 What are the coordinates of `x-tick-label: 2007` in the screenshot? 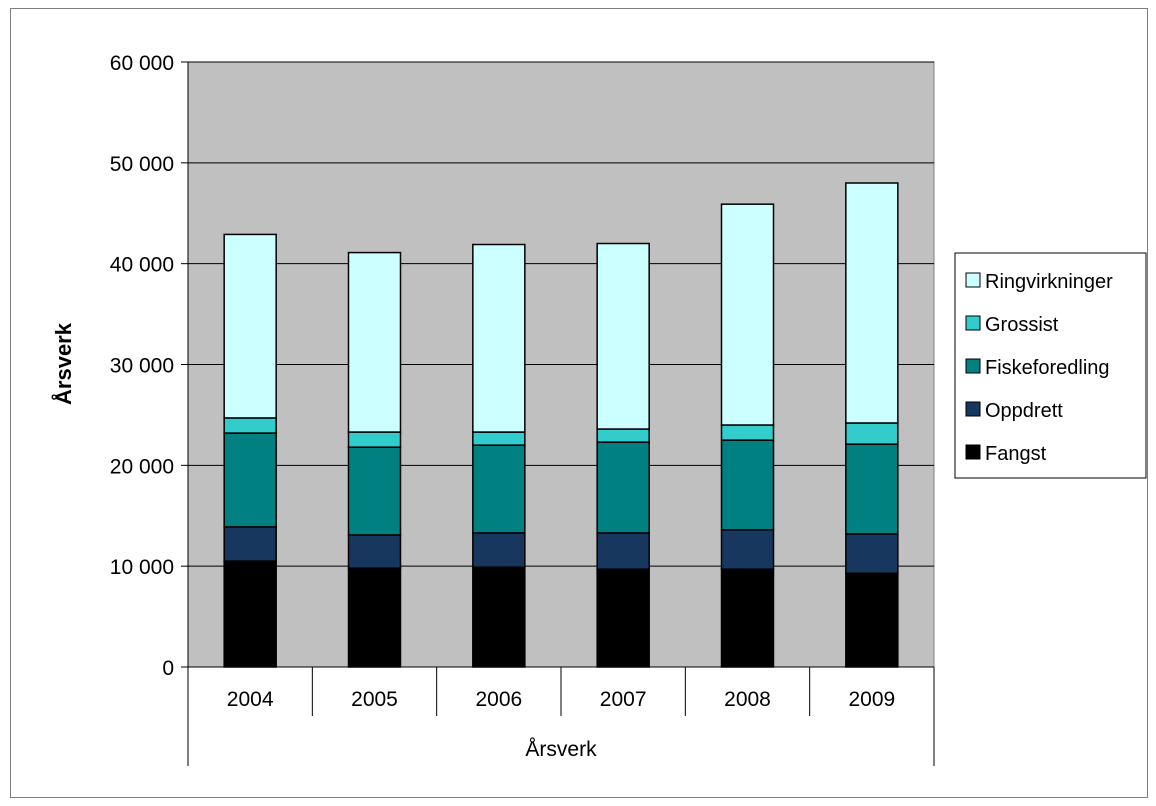 It's located at (623, 699).